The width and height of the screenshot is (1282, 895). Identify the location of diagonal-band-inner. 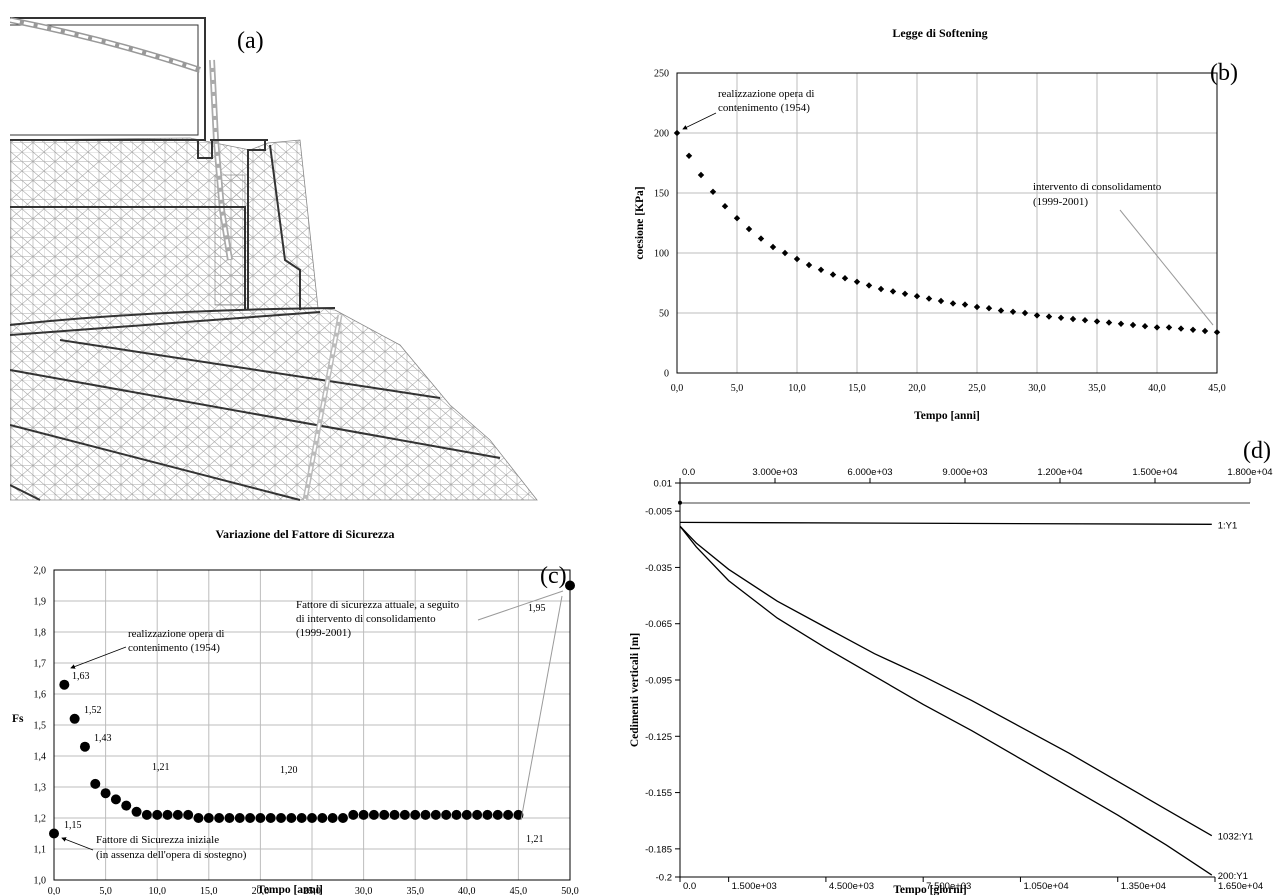
(322, 407).